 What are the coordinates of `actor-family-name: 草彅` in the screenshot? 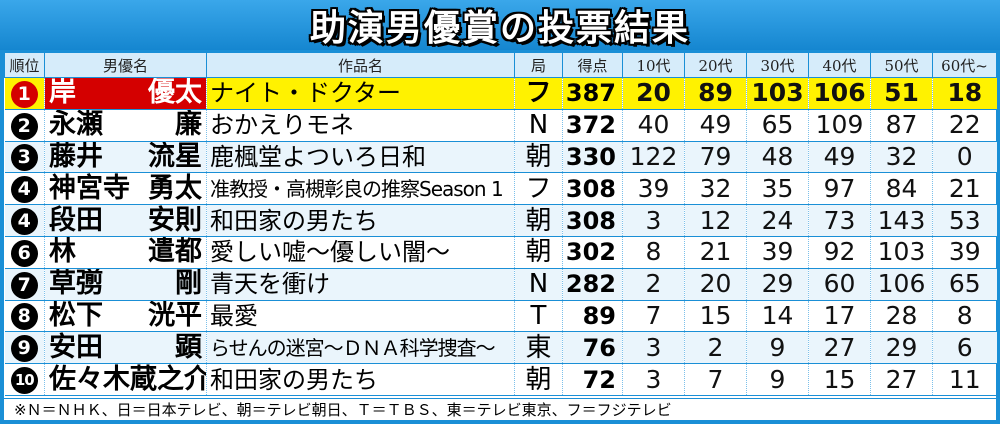 It's located at (76, 284).